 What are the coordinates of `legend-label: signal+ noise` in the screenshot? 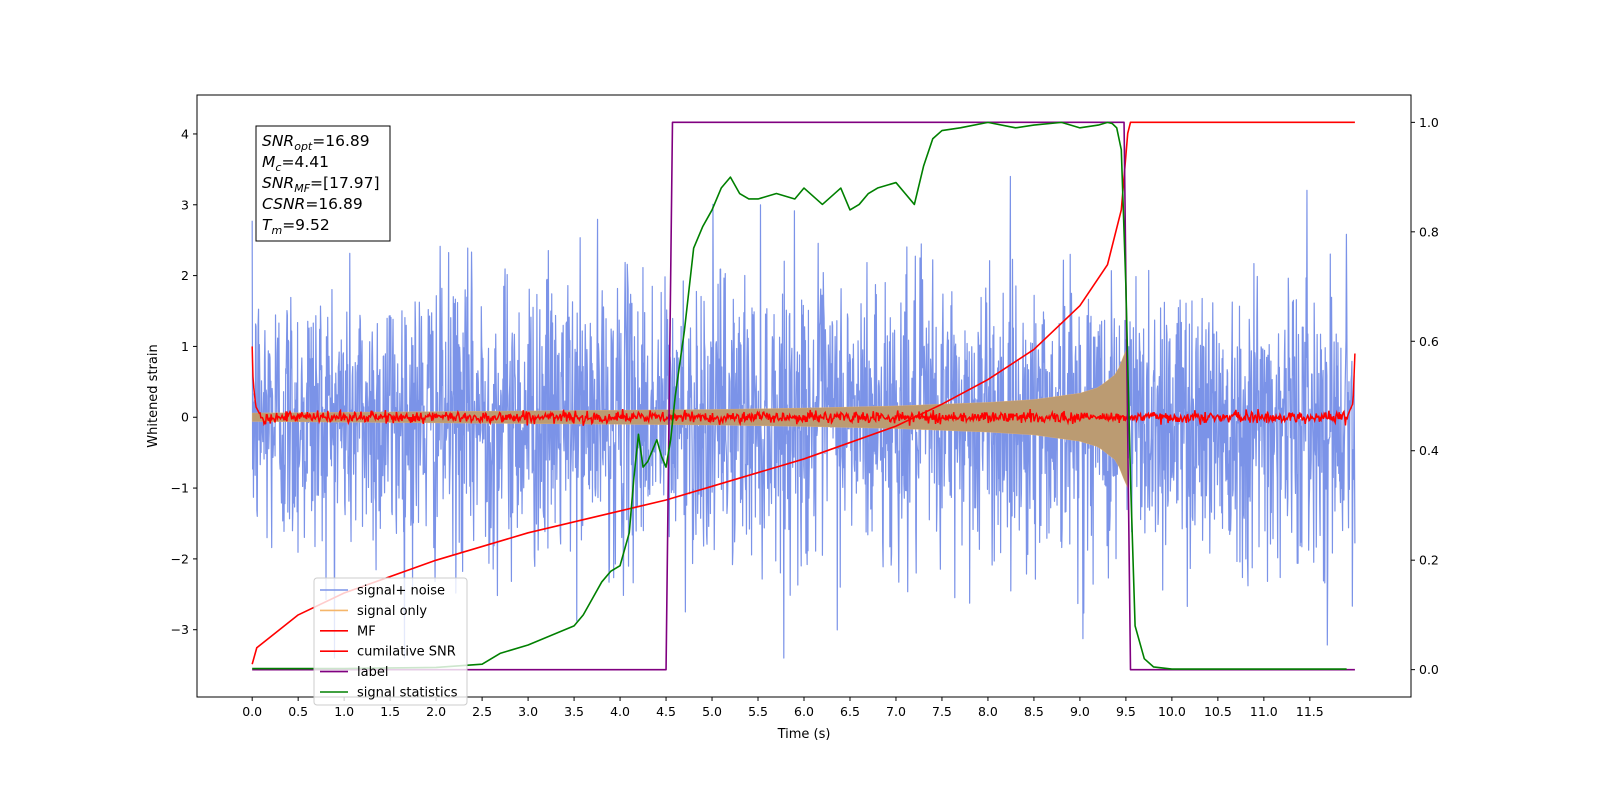 It's located at (401, 591).